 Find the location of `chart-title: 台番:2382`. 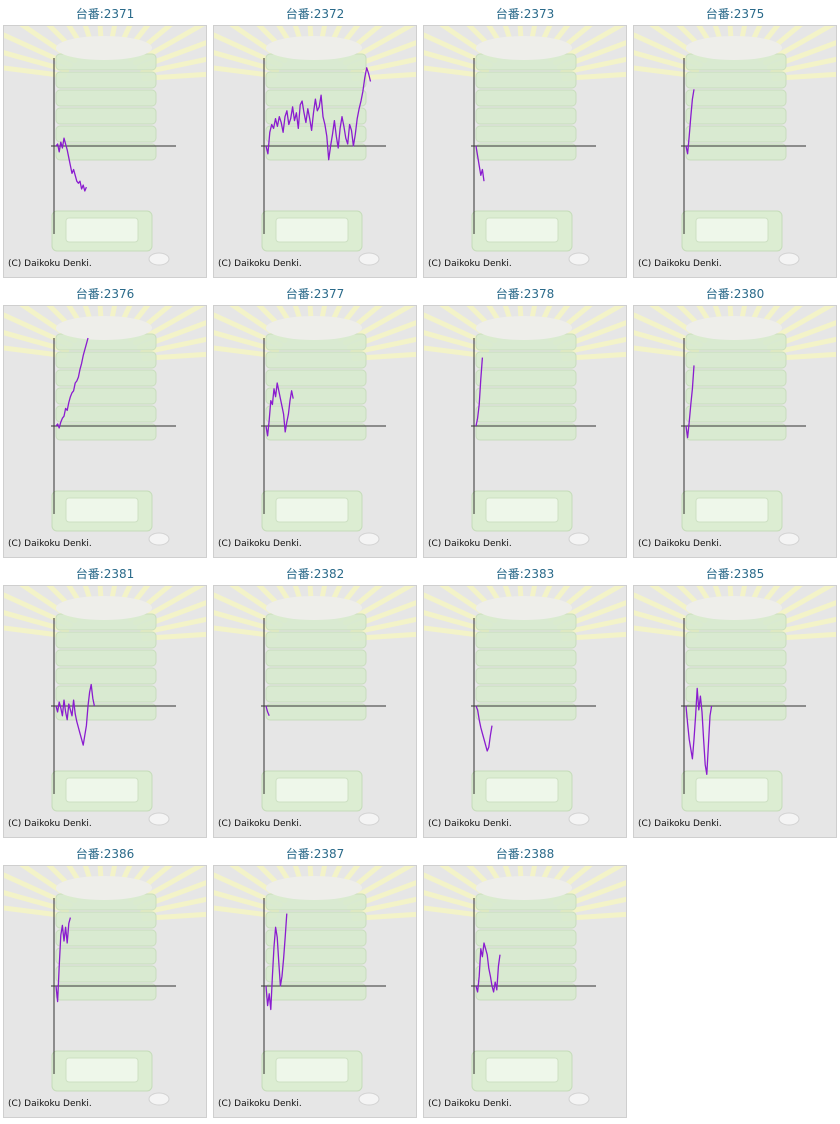

chart-title: 台番:2382 is located at coordinates (315, 574).